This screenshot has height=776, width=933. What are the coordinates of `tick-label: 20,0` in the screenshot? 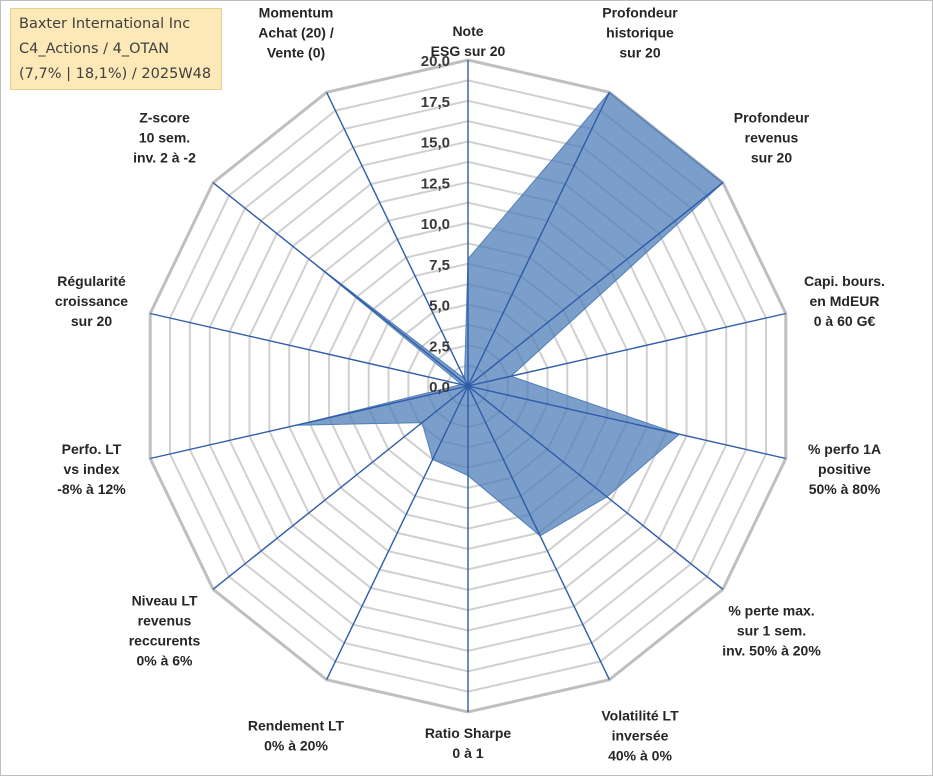 It's located at (435, 61).